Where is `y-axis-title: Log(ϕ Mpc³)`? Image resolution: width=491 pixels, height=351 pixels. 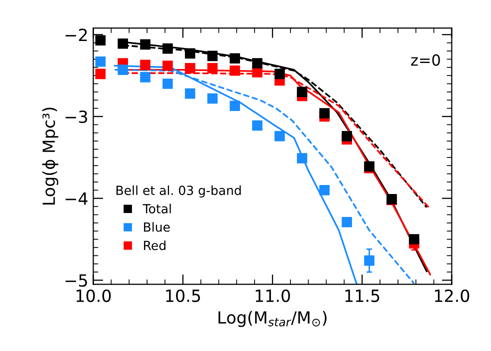 y-axis-title: Log(ϕ Mpc³) is located at coordinates (50, 156).